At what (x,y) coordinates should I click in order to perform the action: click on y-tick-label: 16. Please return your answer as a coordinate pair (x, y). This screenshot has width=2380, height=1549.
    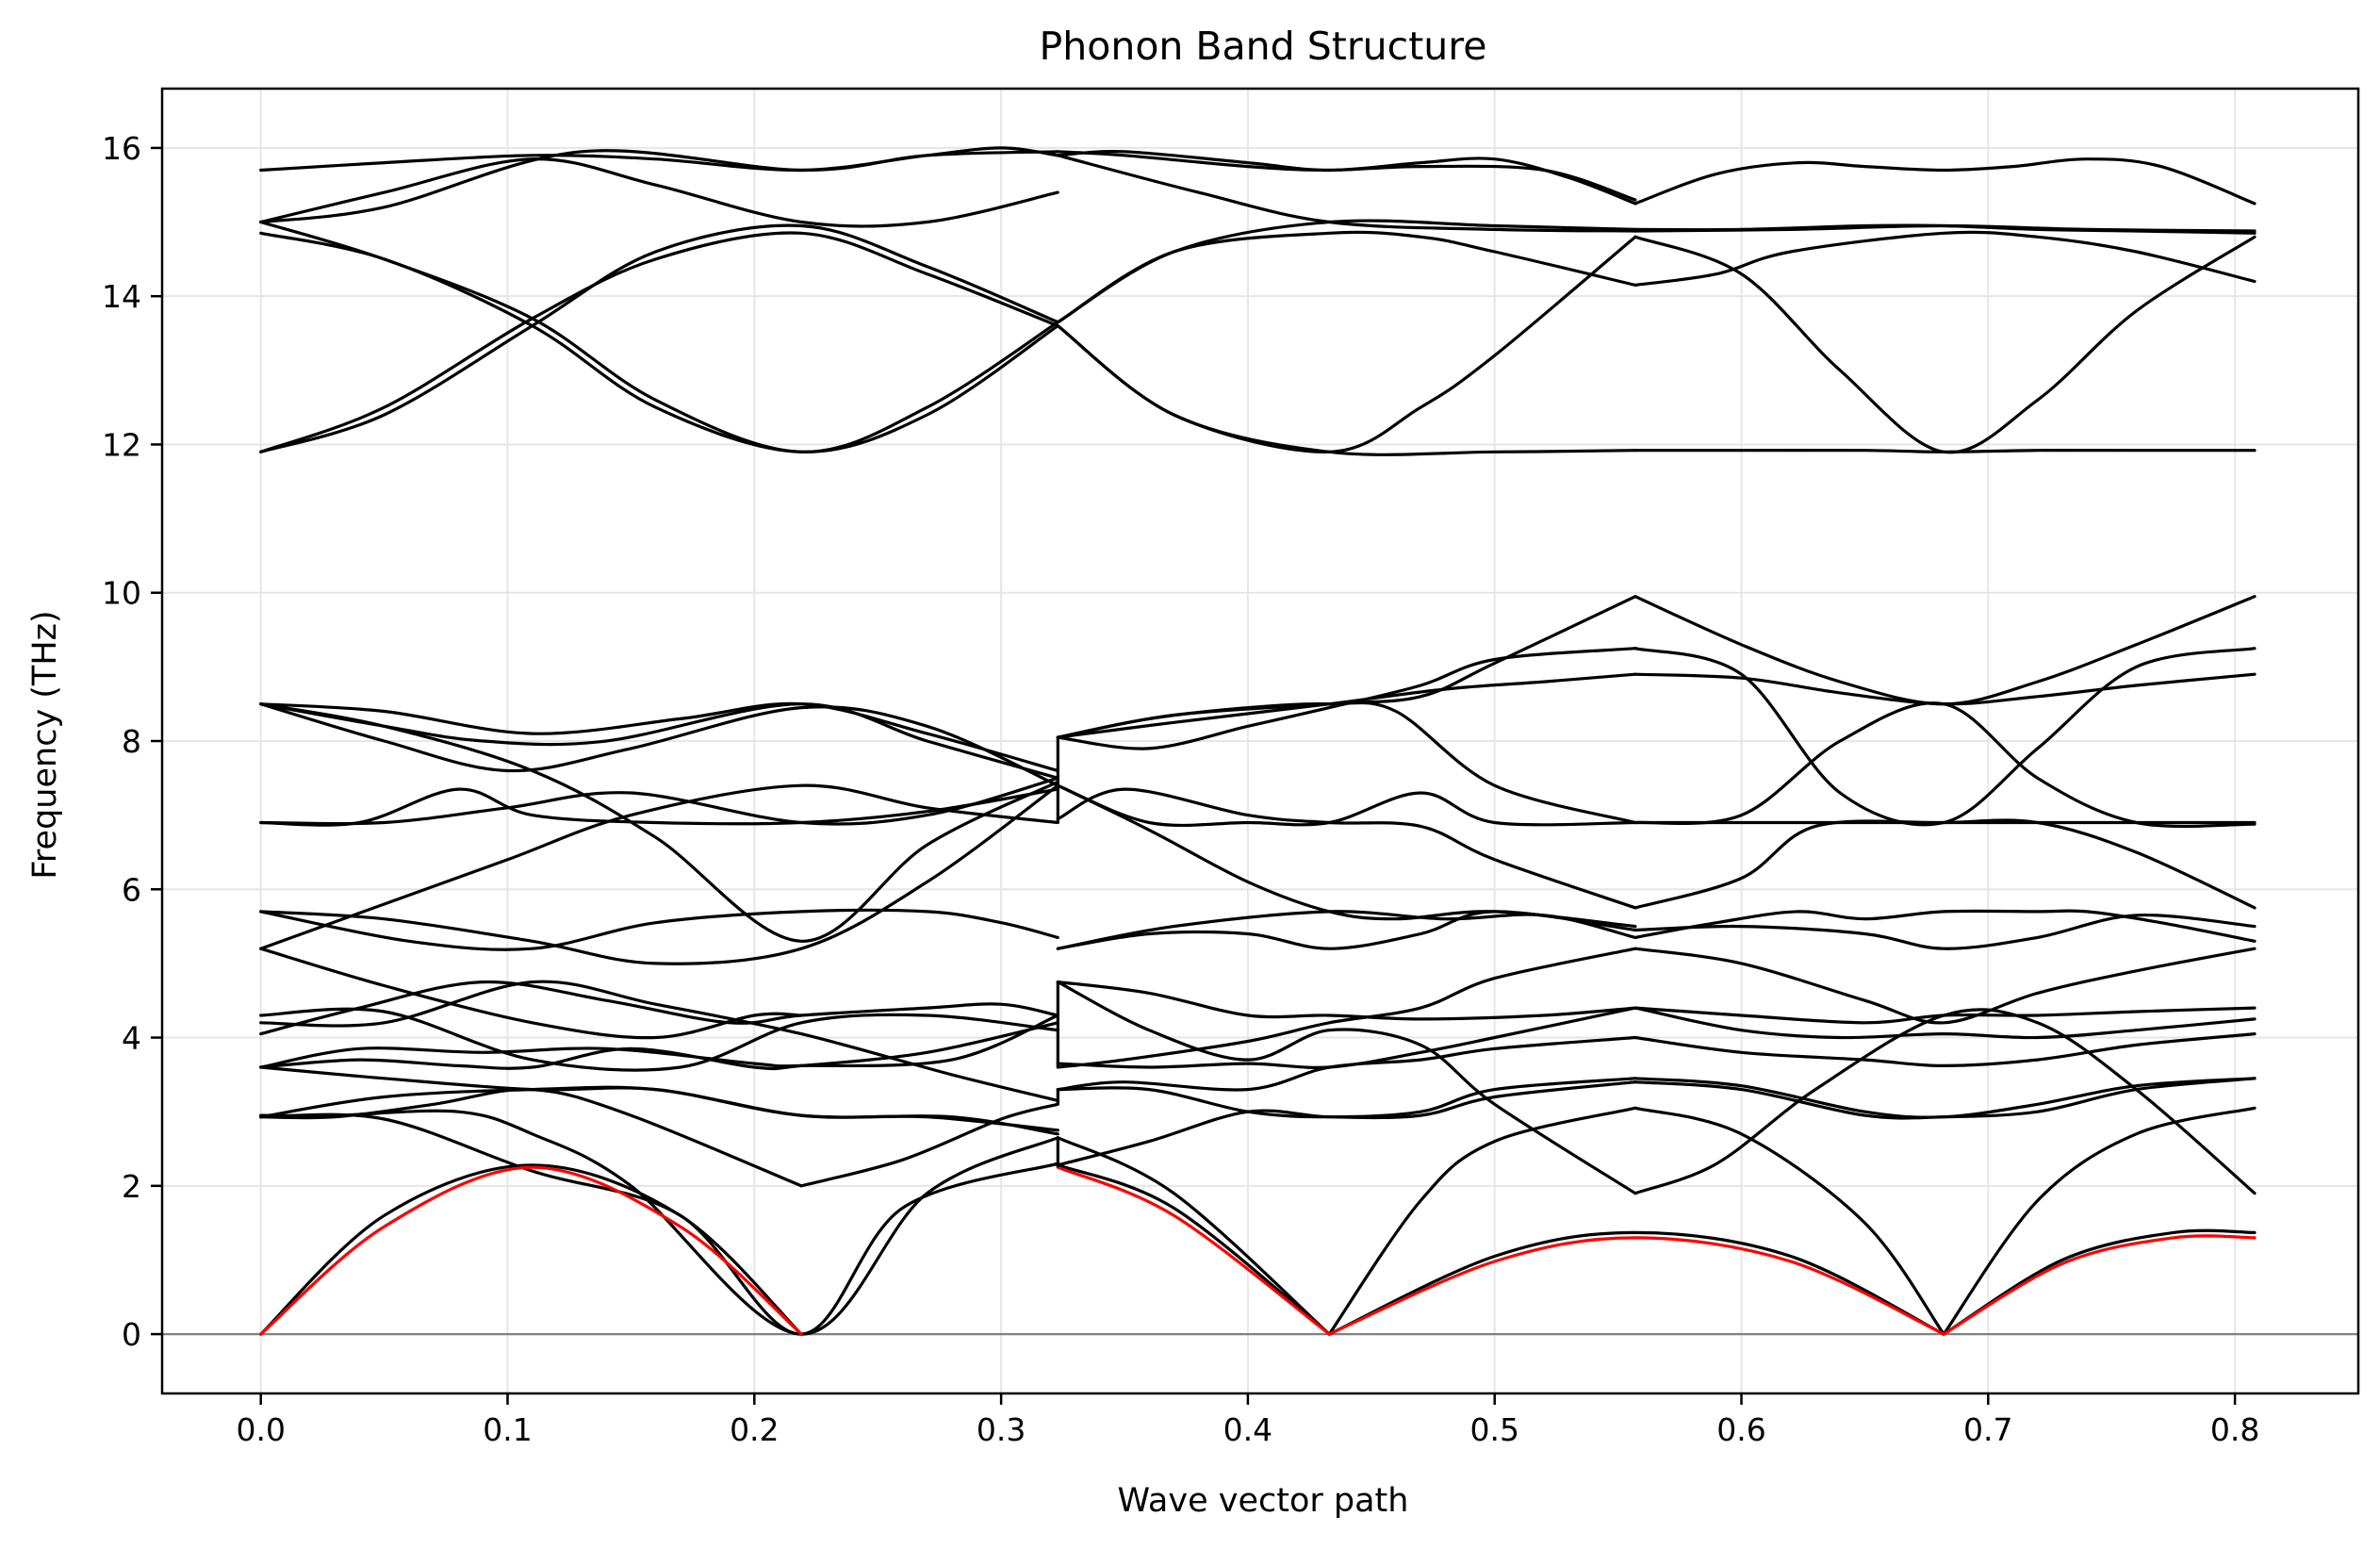
    Looking at the image, I should click on (121, 148).